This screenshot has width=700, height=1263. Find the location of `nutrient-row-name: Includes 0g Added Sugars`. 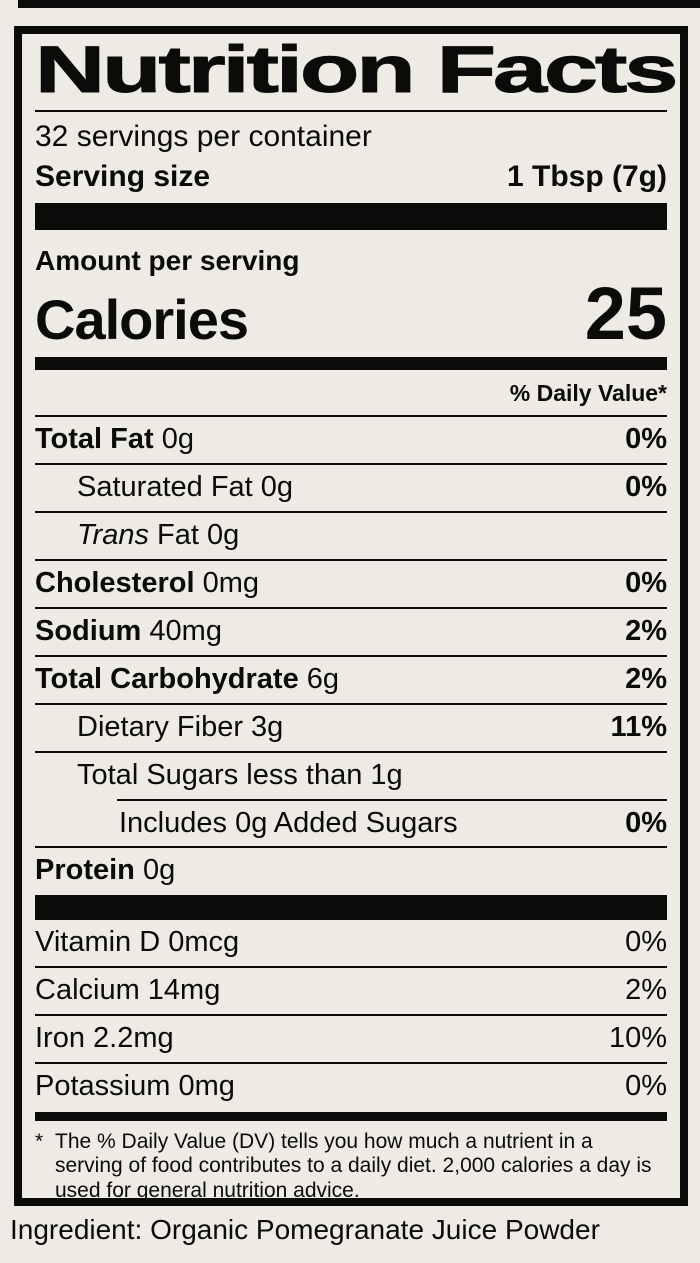

nutrient-row-name: Includes 0g Added Sugars is located at coordinates (288, 822).